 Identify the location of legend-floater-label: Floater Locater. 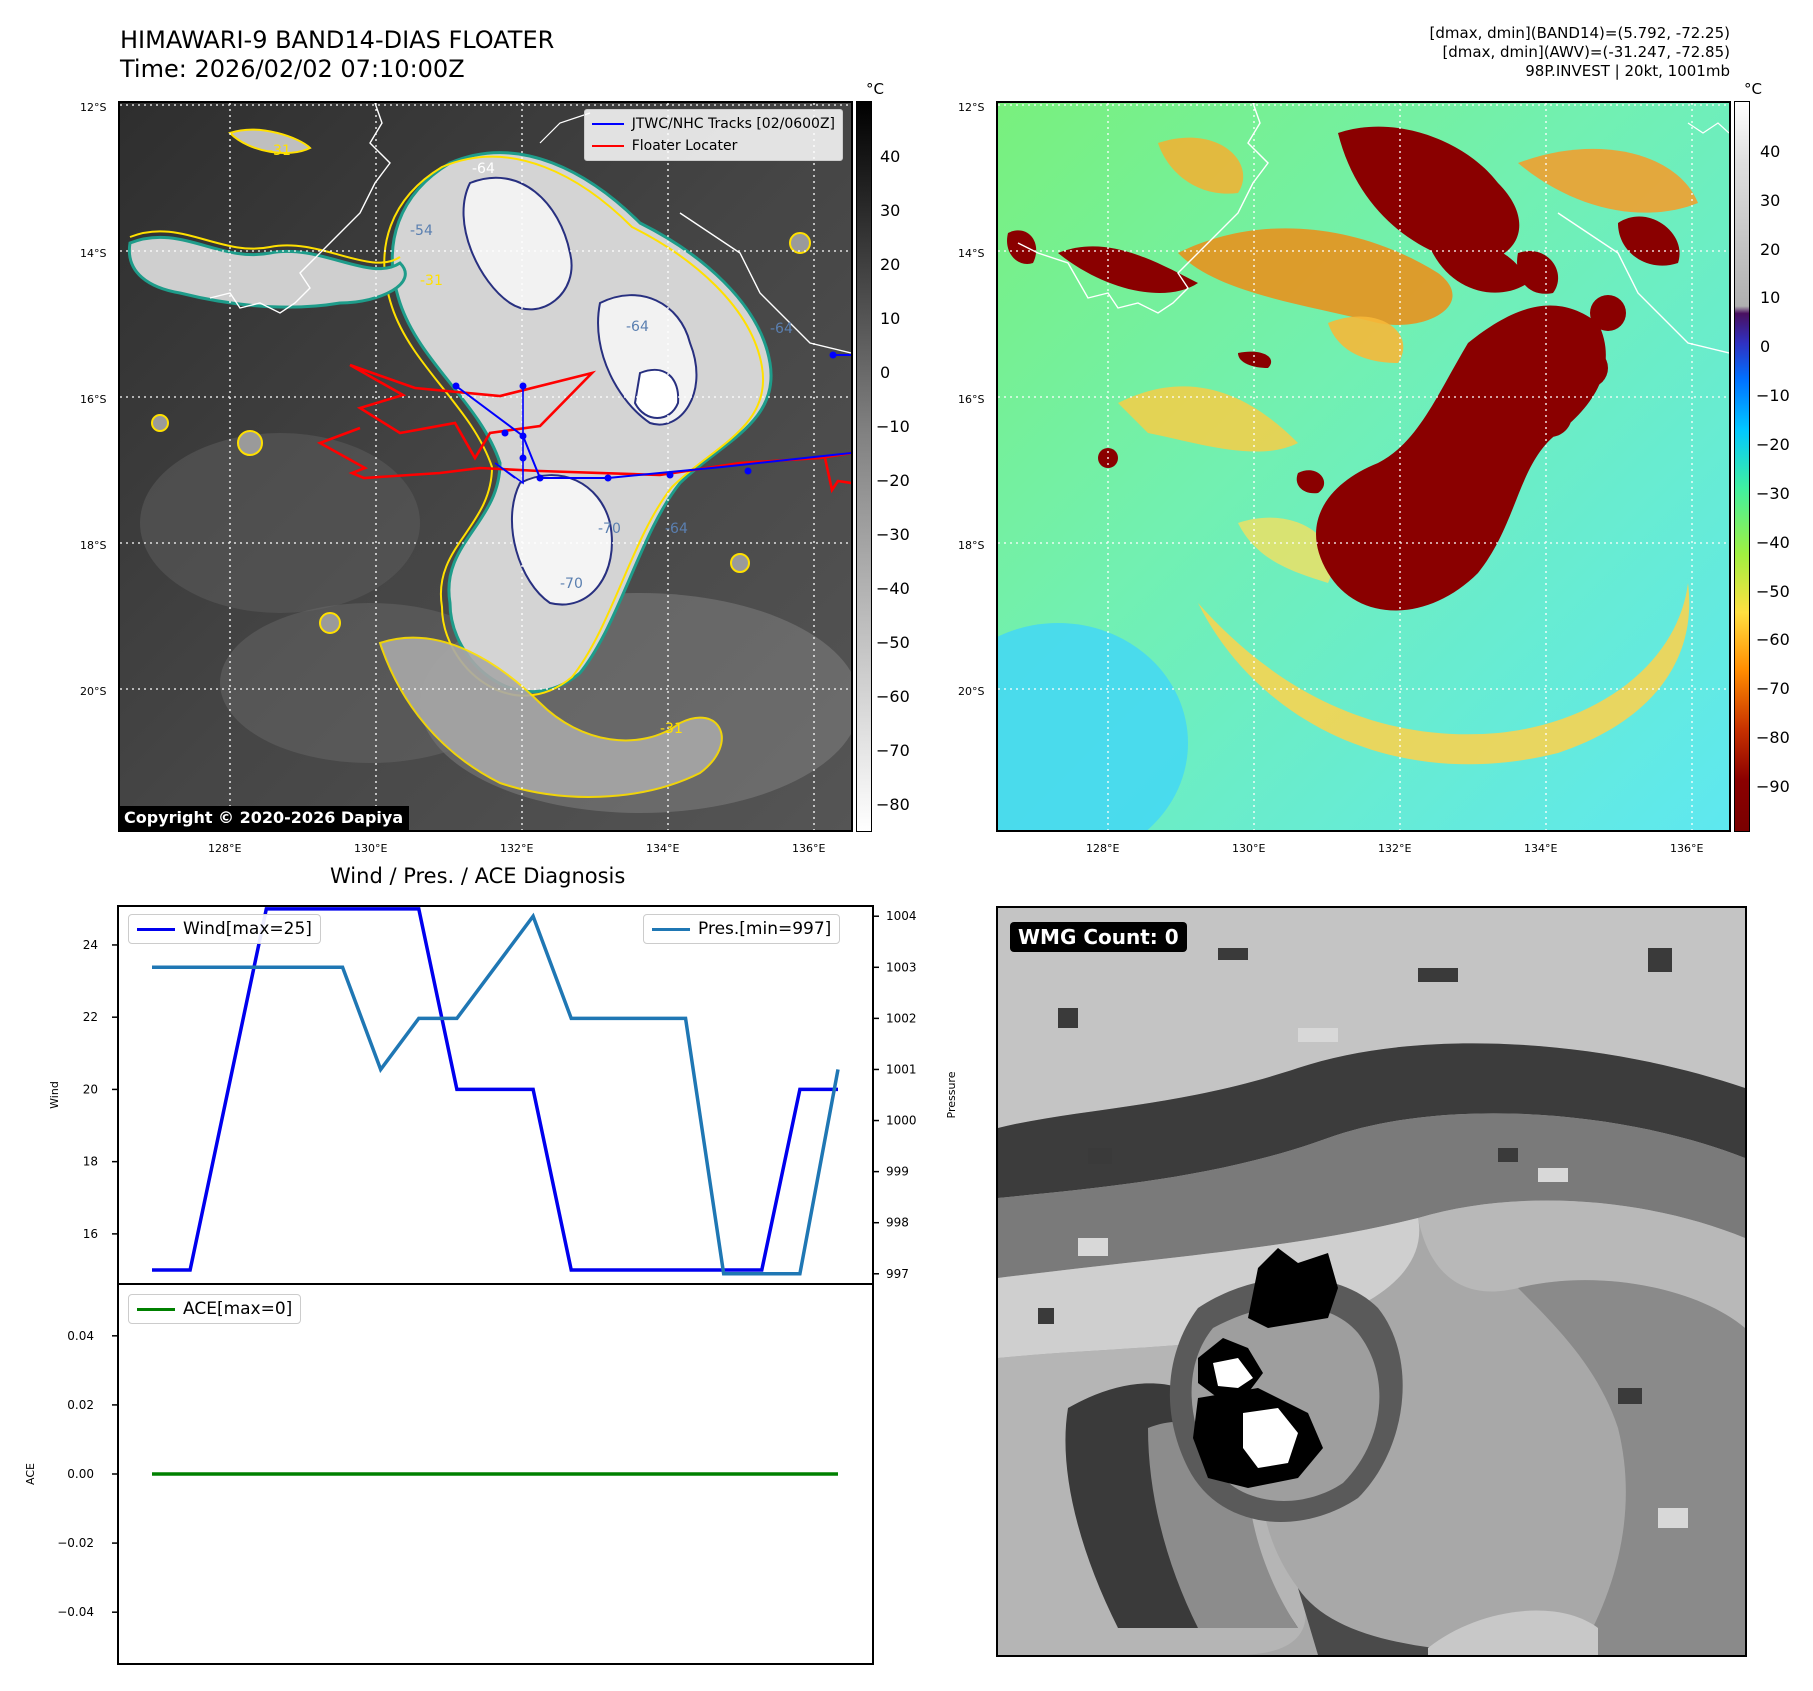
(684, 146).